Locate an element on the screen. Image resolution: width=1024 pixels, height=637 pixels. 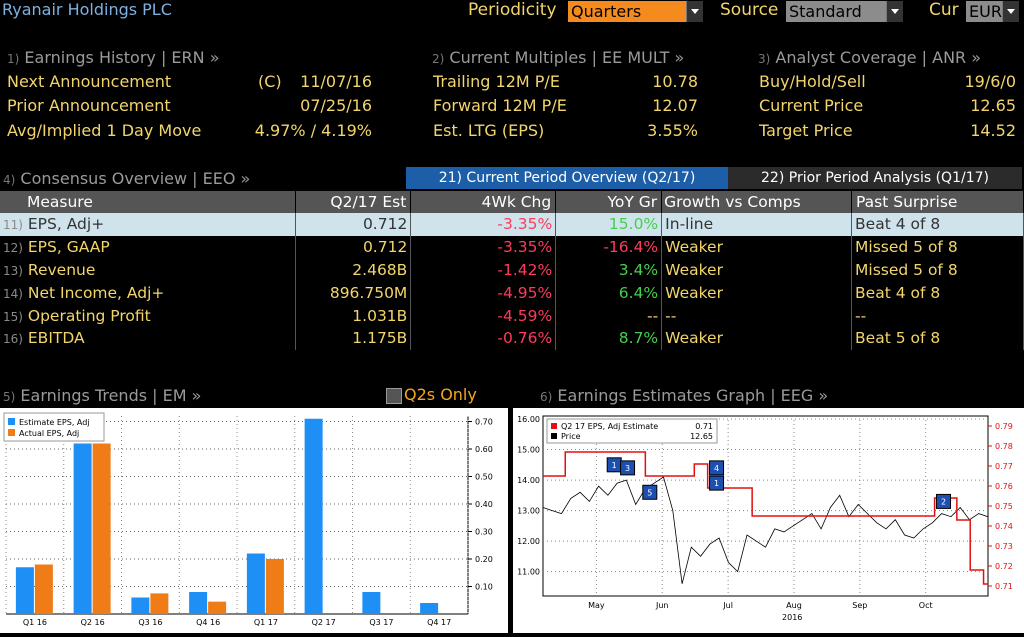
x-tick-label: Q1 17 is located at coordinates (266, 622).